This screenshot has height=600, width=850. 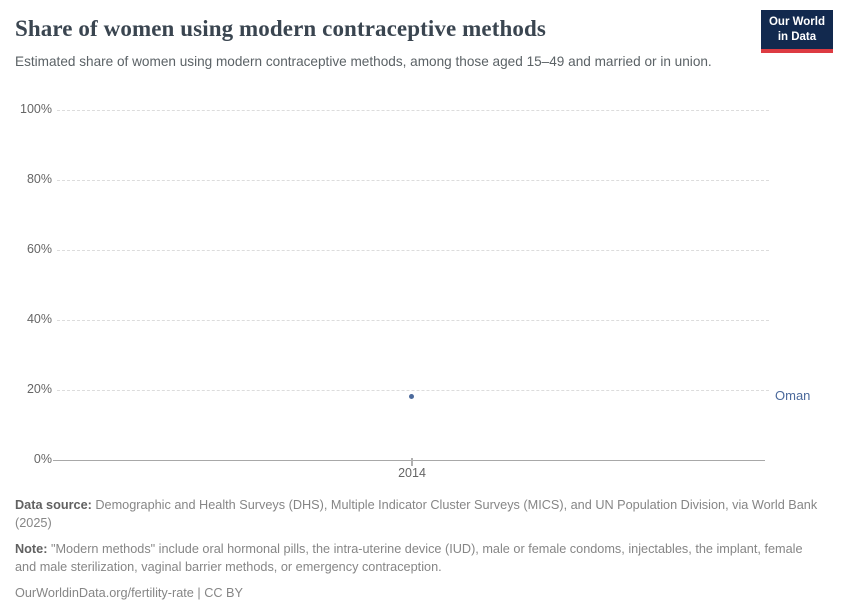 What do you see at coordinates (412, 462) in the screenshot?
I see `xtick-mark-2014` at bounding box center [412, 462].